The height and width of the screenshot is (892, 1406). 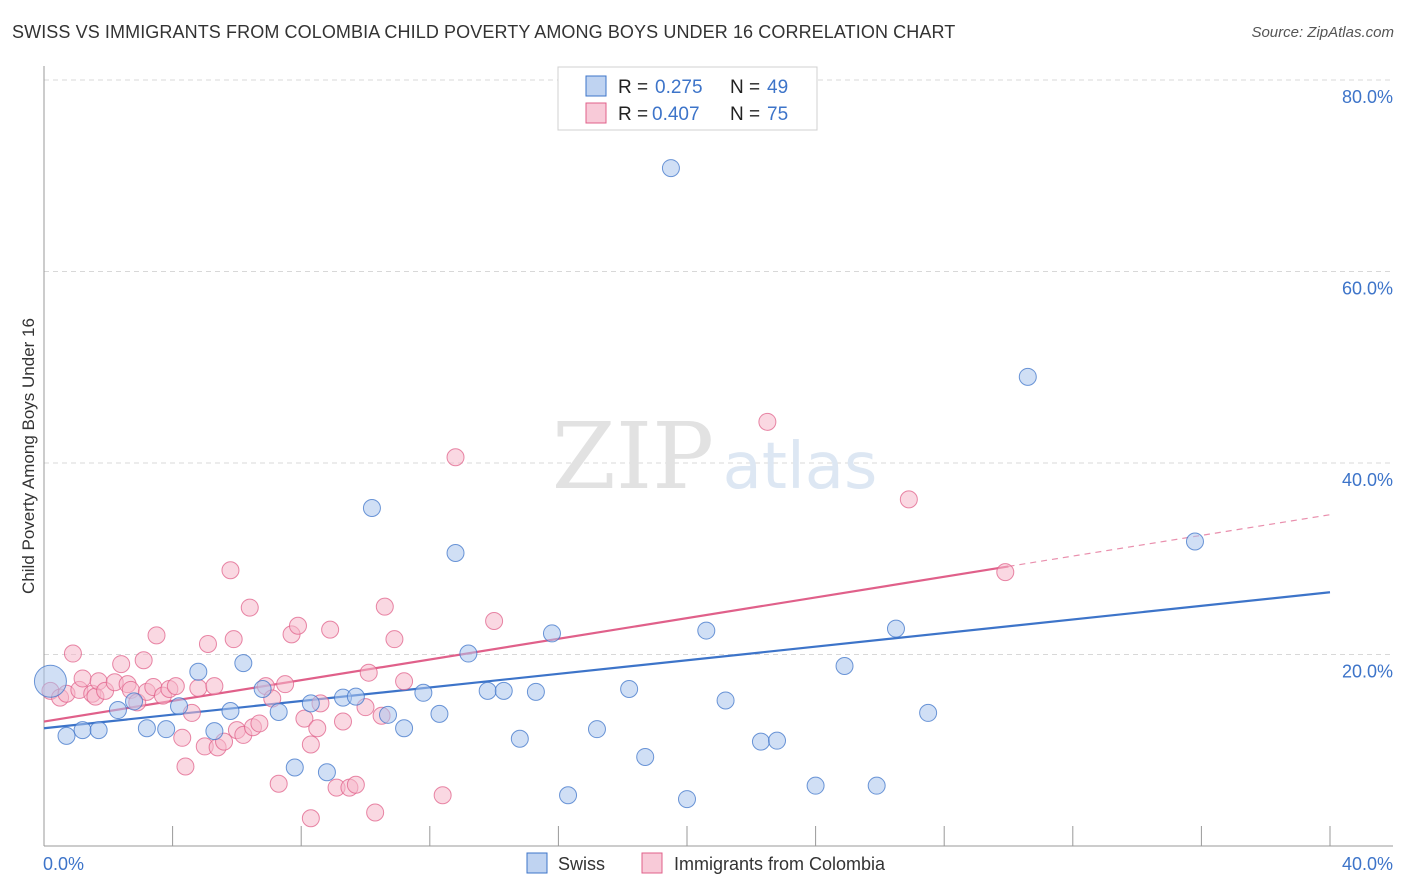 What do you see at coordinates (1367, 289) in the screenshot?
I see `y-tick-label-2: 60.0%` at bounding box center [1367, 289].